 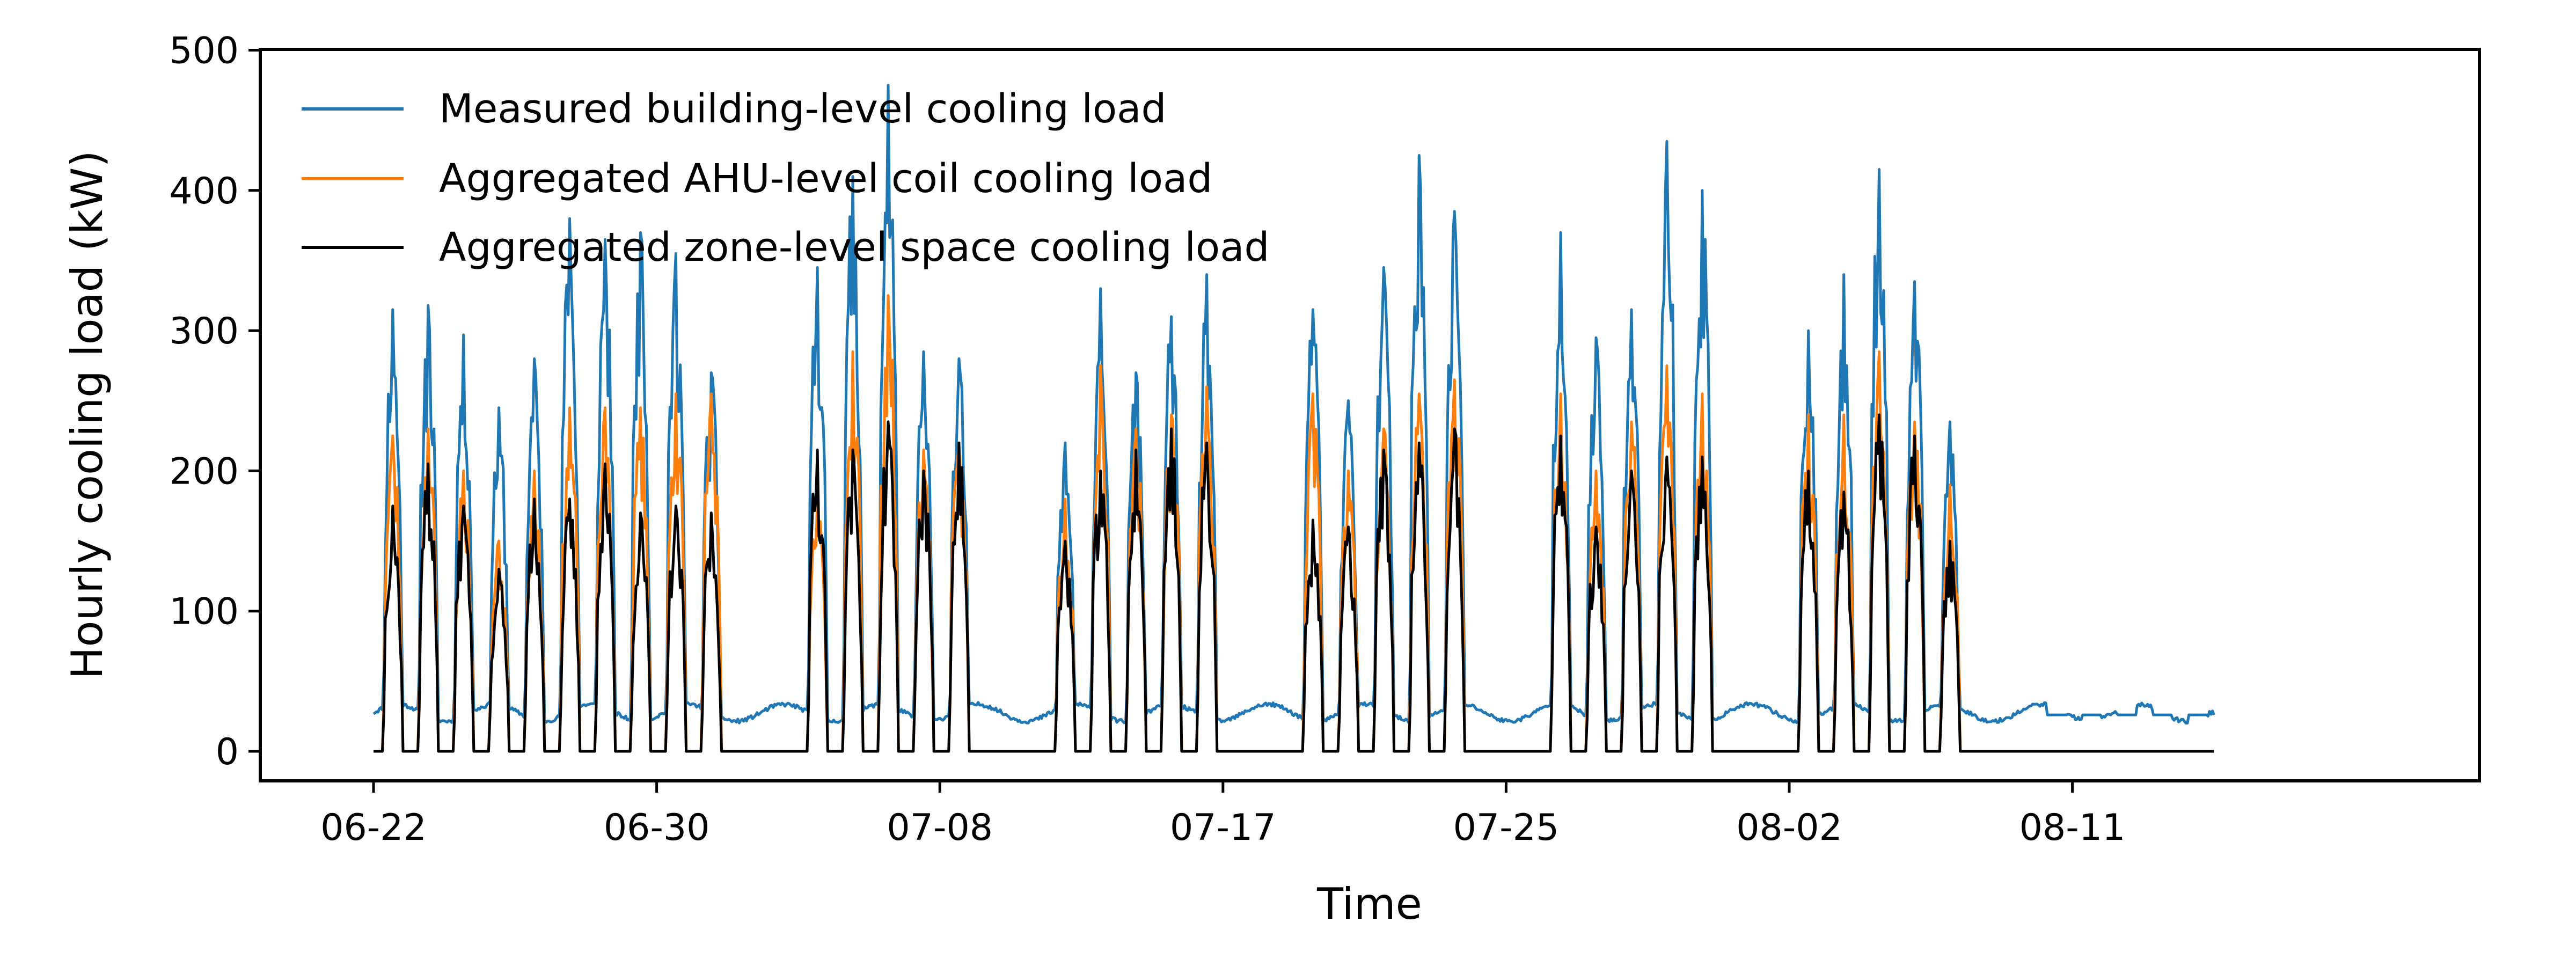 I want to click on y-axis-title: Hourly cooling load (kW), so click(x=87, y=414).